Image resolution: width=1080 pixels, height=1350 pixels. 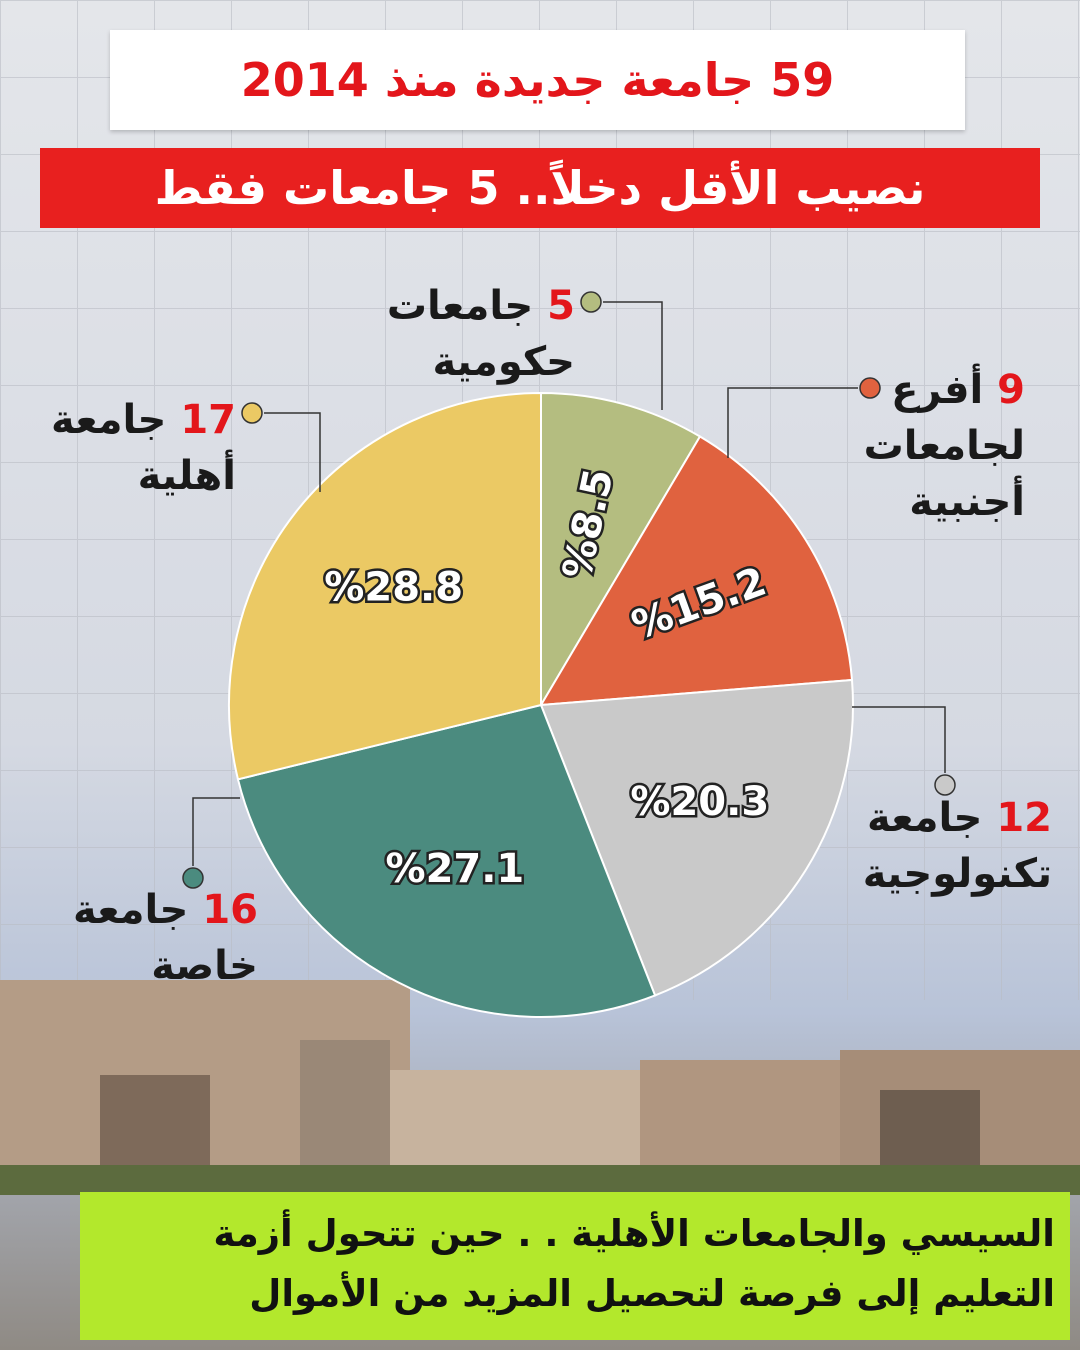 I want to click on callout-label: 16 جامعة خاصة, so click(x=158, y=938).